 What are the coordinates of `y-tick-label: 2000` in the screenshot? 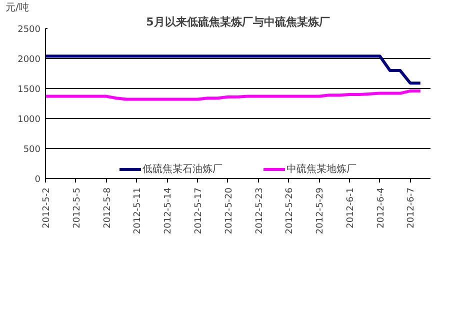 It's located at (29, 60).